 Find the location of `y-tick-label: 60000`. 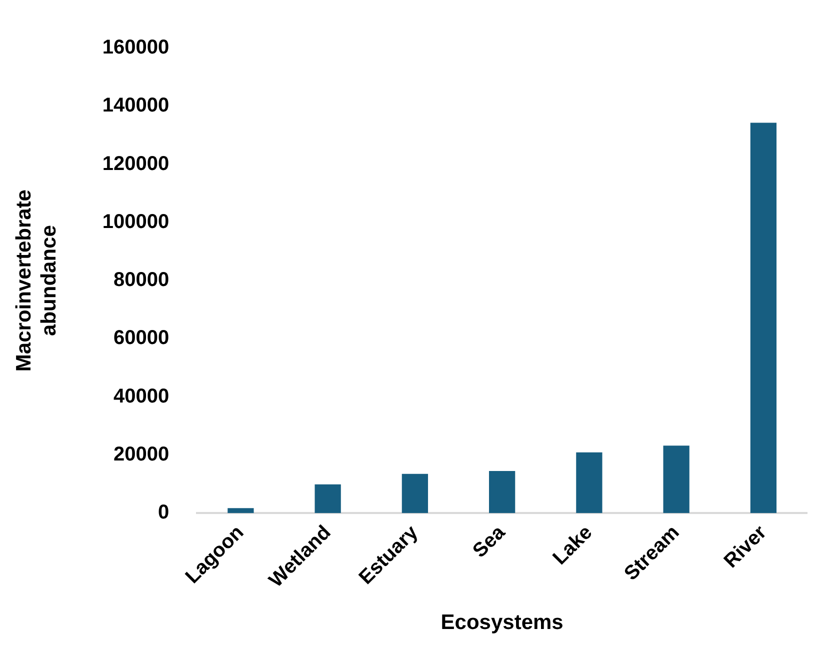

y-tick-label: 60000 is located at coordinates (142, 338).